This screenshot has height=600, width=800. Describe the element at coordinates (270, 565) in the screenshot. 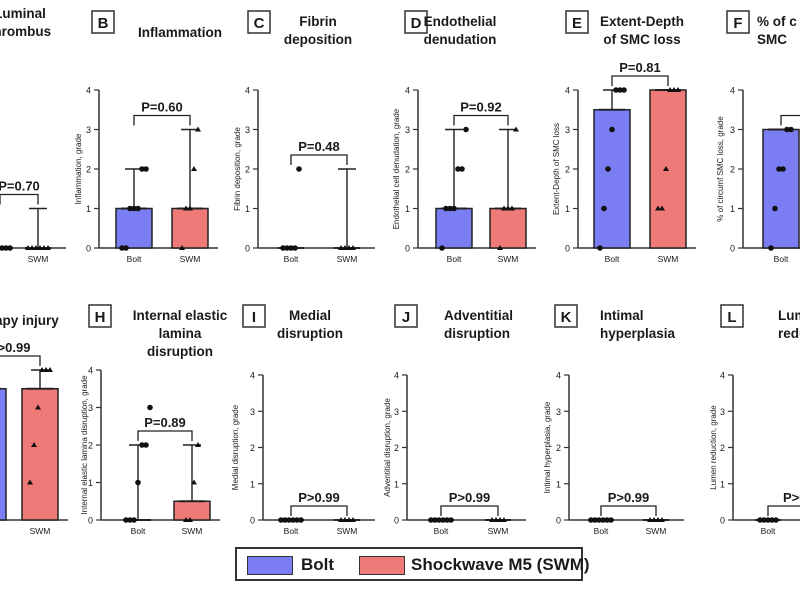

I see `legend-bolt-swatch` at that location.